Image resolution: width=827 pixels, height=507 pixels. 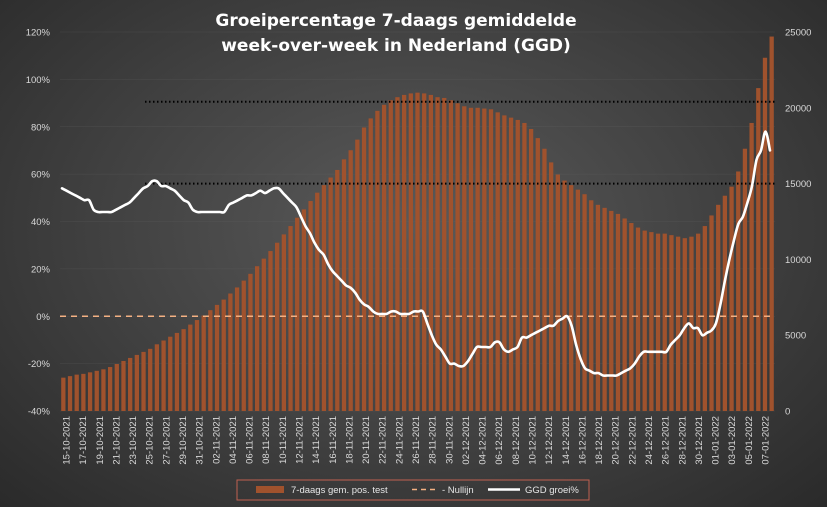 What do you see at coordinates (270, 489) in the screenshot?
I see `legend-swatch-bars` at bounding box center [270, 489].